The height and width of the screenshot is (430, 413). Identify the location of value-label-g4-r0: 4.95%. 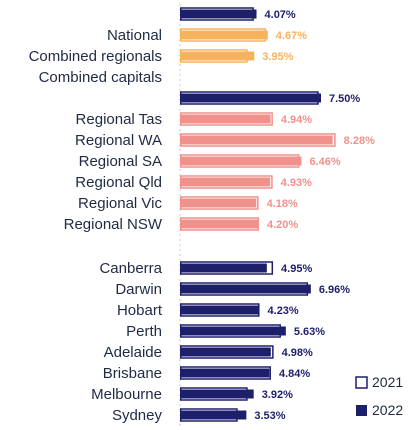
(296, 269).